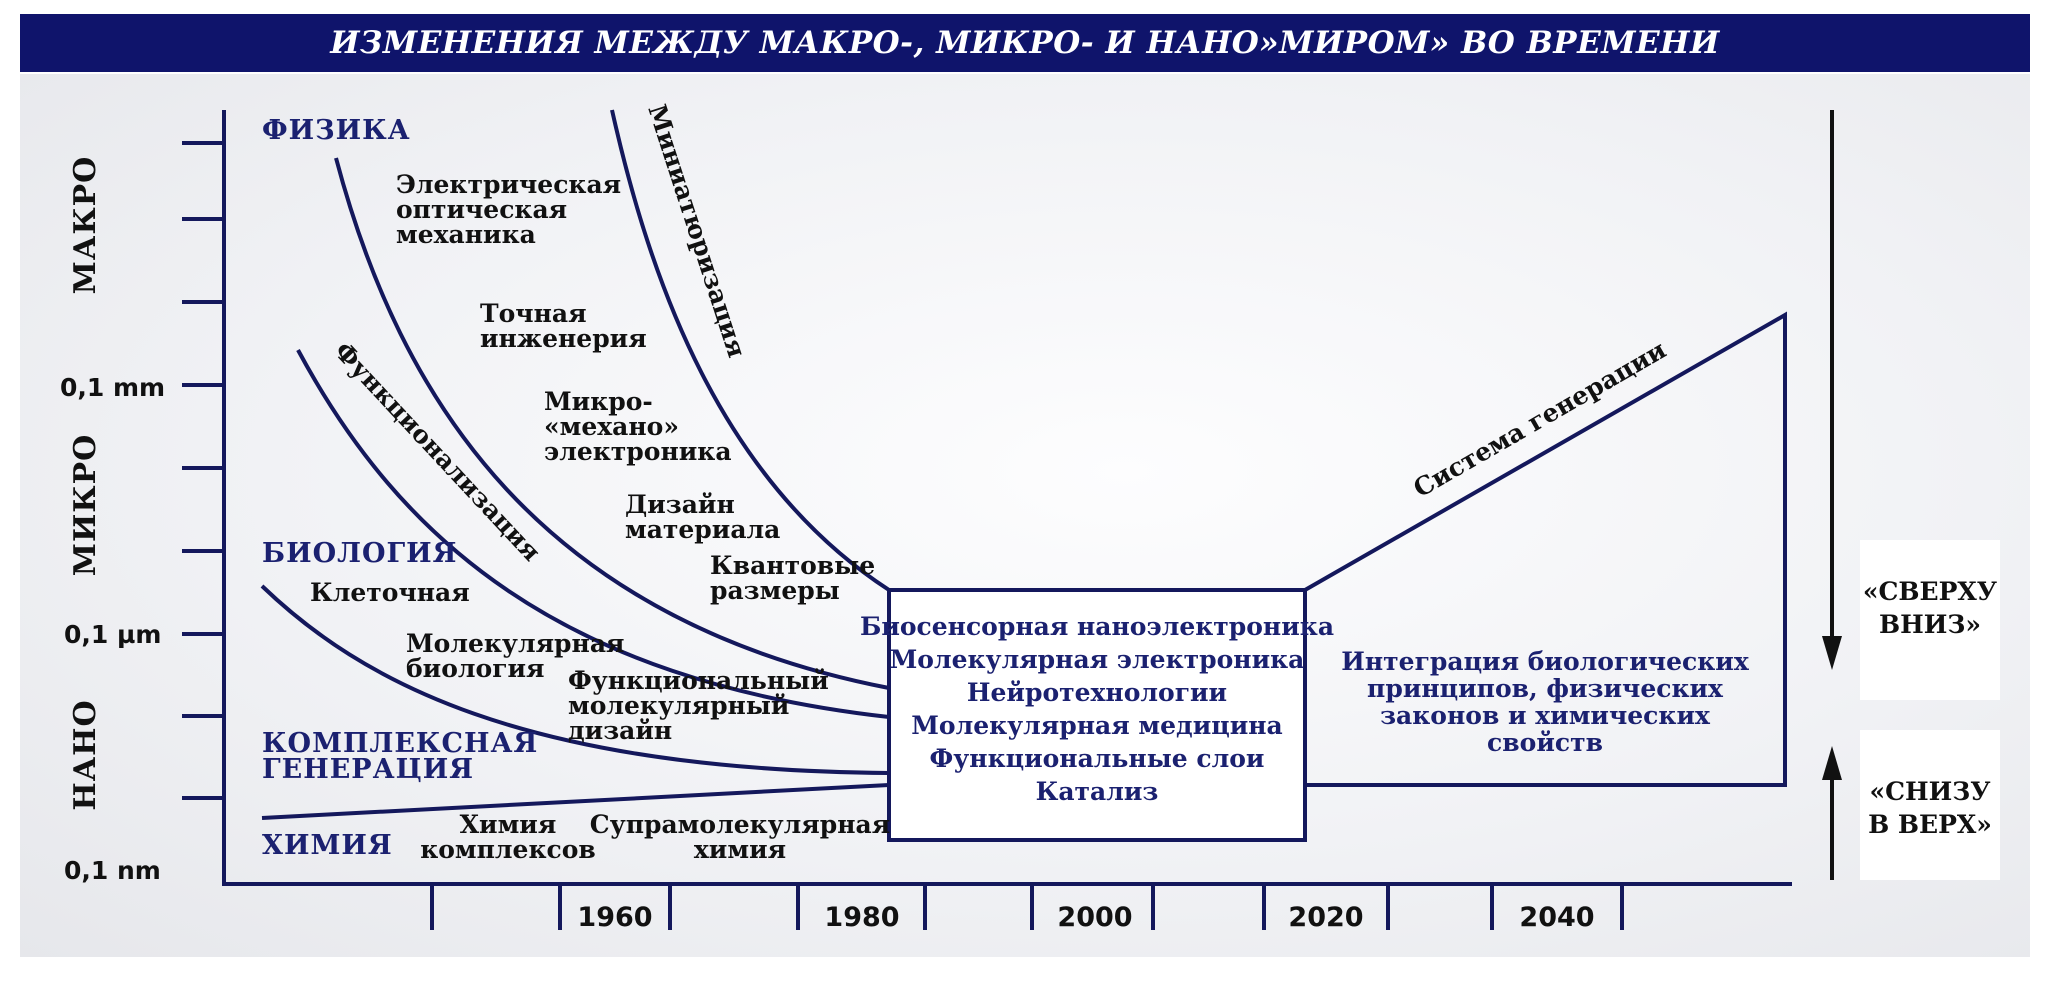 The height and width of the screenshot is (987, 2052). I want to click on y-ticks, so click(203, 470).